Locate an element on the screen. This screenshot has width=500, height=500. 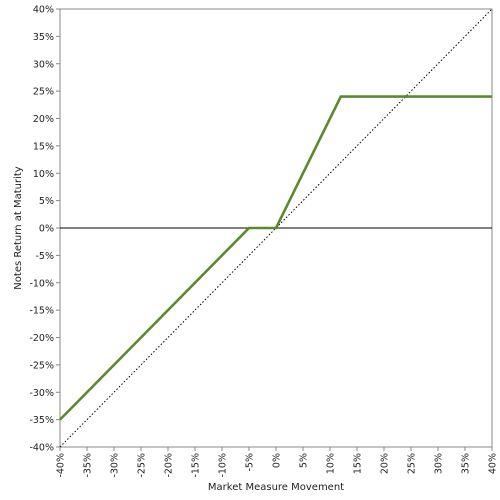
y-tick-label: 0% is located at coordinates (46, 229).